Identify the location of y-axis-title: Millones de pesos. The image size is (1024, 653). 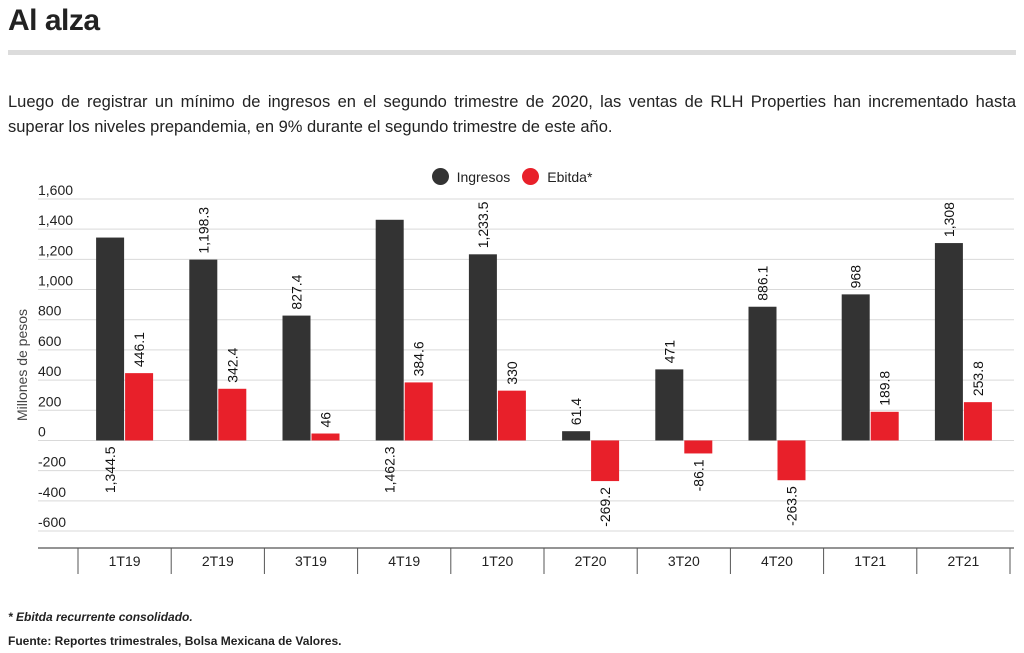
(22, 365).